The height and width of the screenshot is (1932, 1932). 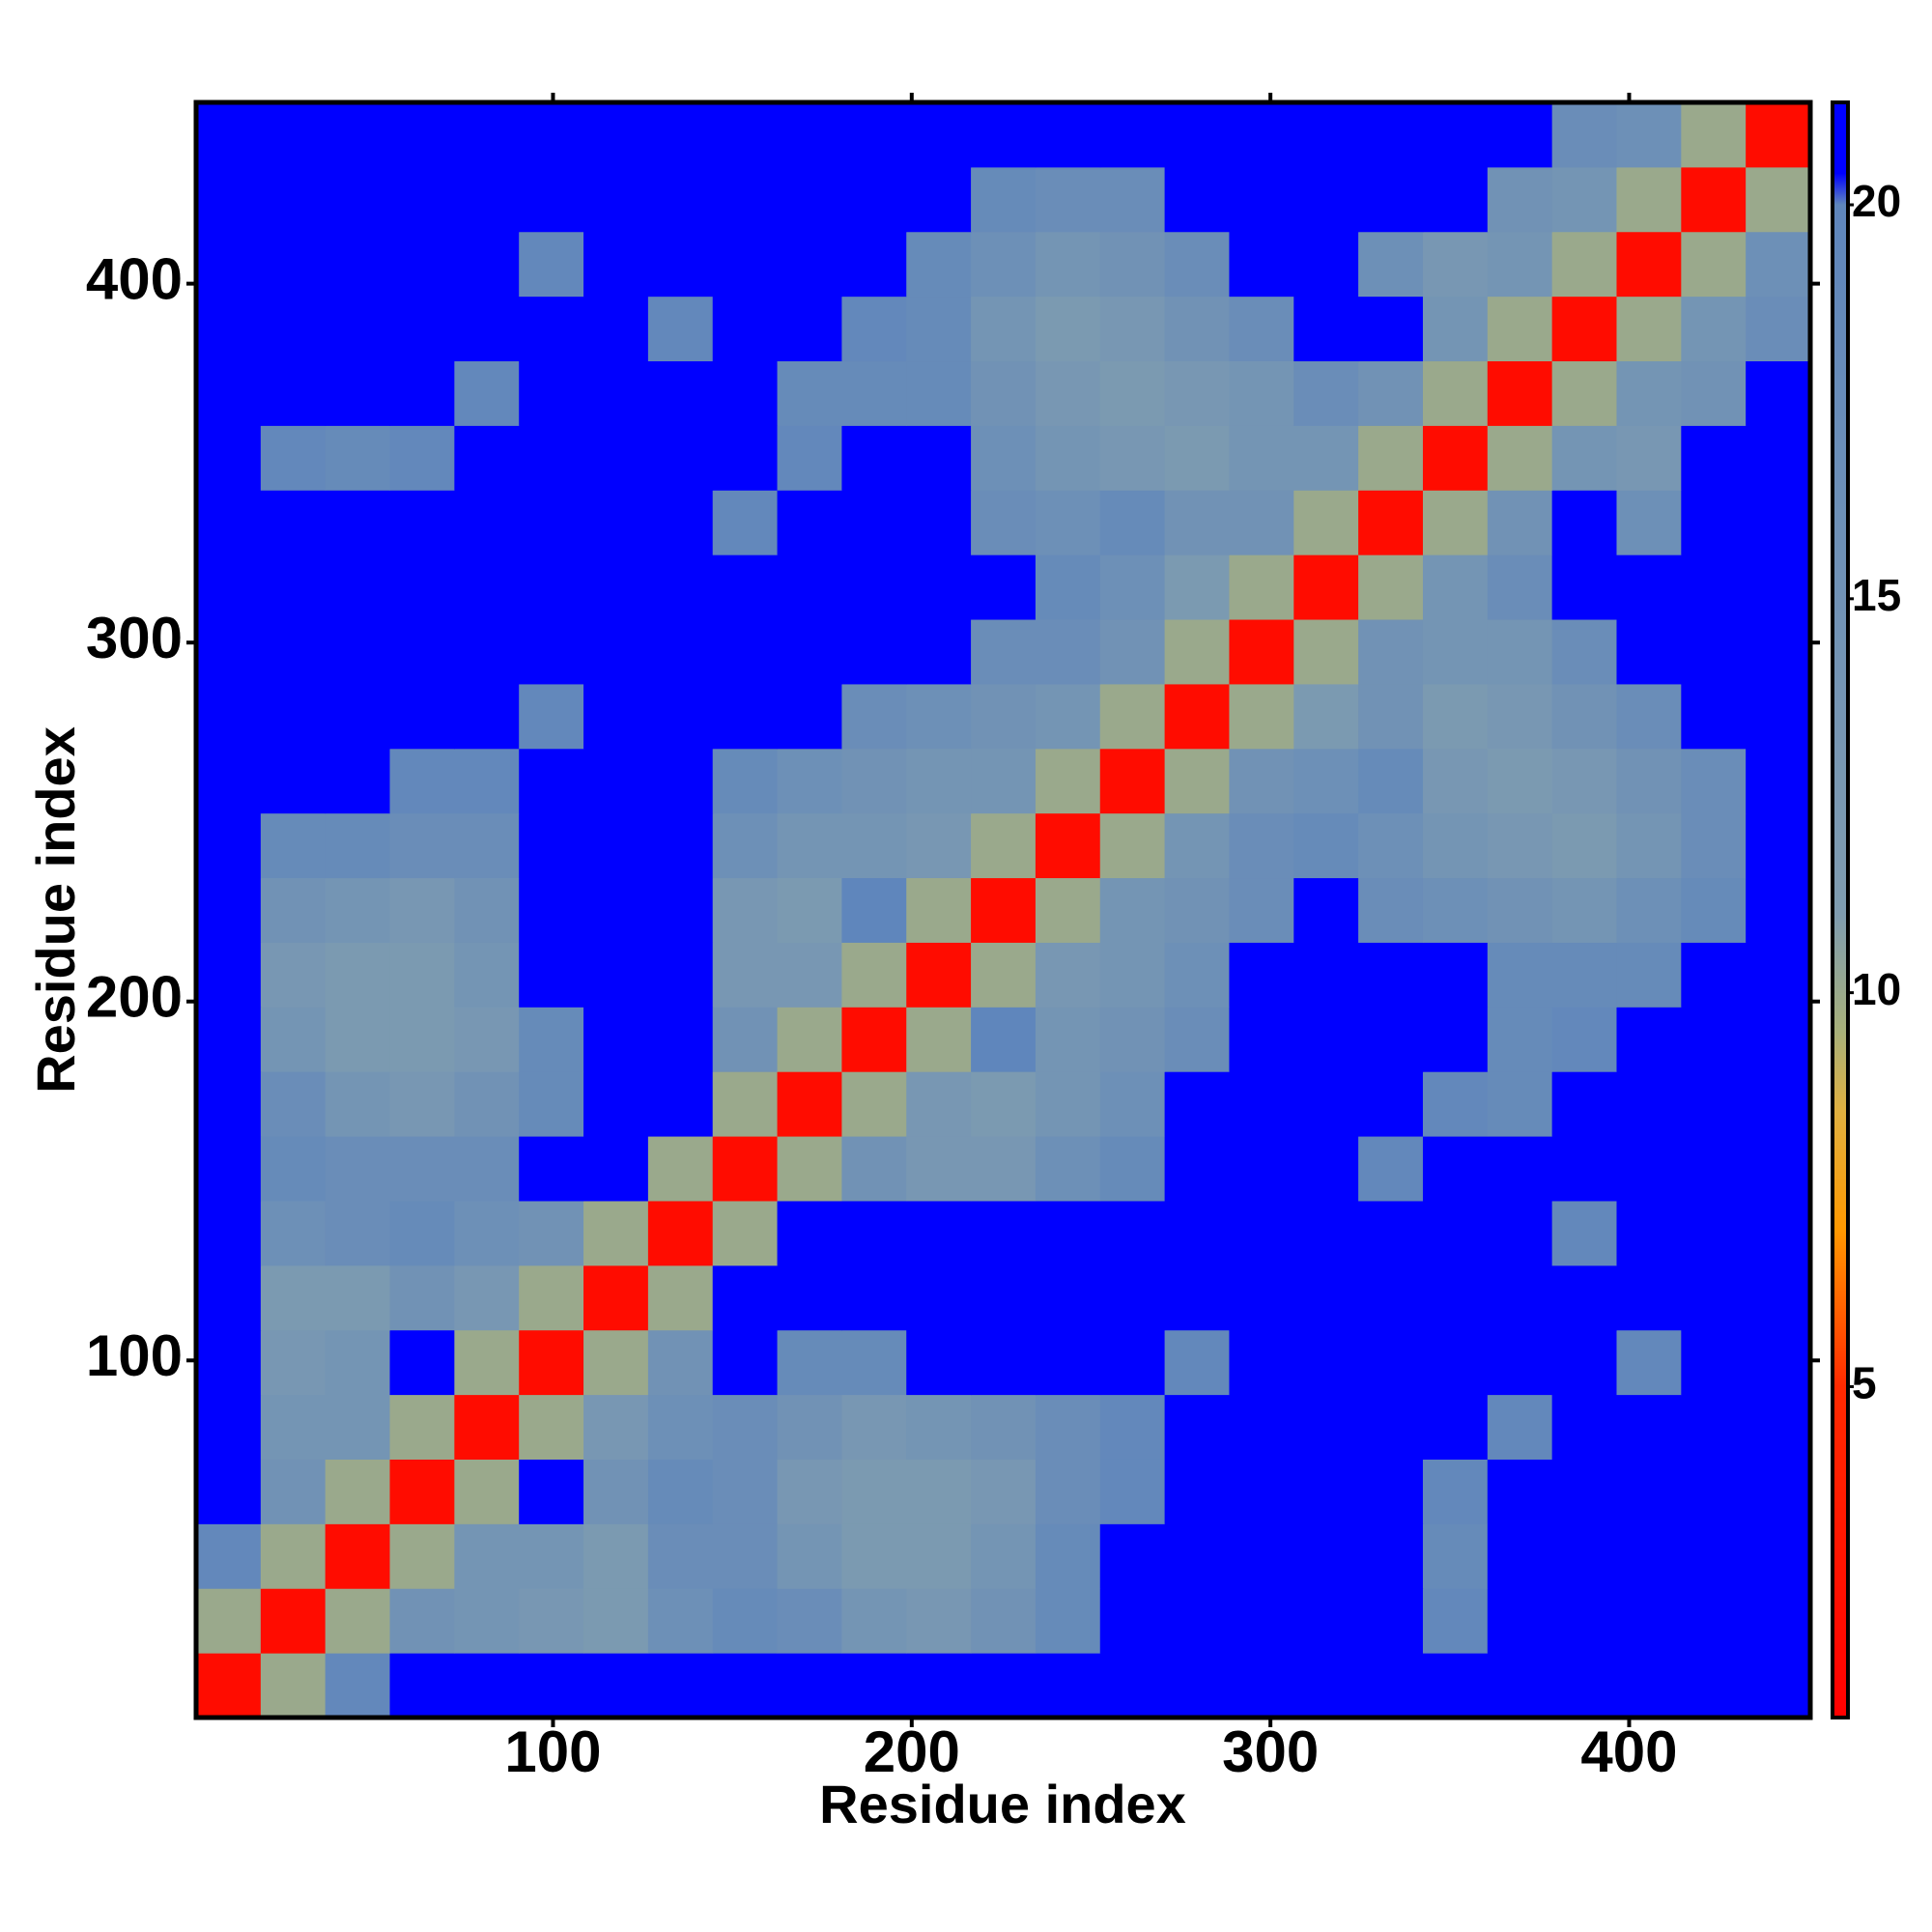 What do you see at coordinates (912, 1751) in the screenshot?
I see `x-tick-label: 200` at bounding box center [912, 1751].